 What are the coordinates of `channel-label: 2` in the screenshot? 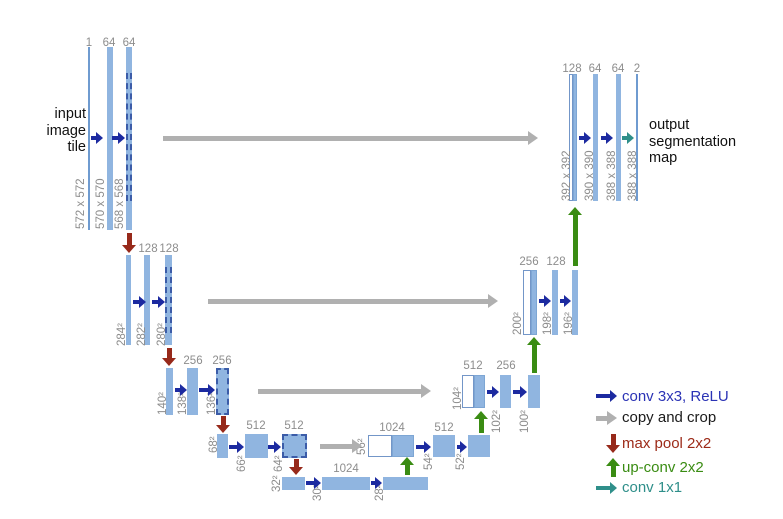 It's located at (637, 69).